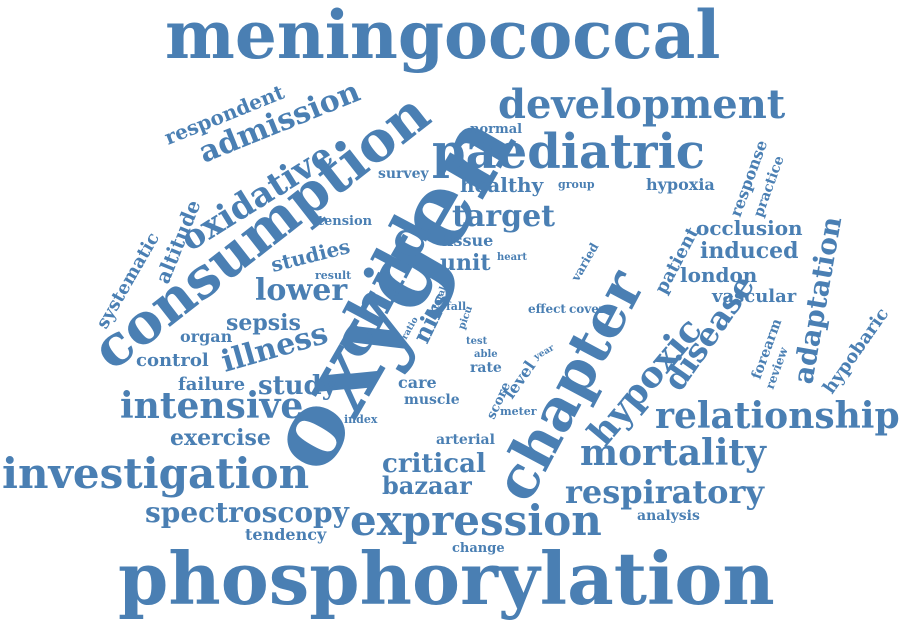  What do you see at coordinates (777, 416) in the screenshot?
I see `word: relationship` at bounding box center [777, 416].